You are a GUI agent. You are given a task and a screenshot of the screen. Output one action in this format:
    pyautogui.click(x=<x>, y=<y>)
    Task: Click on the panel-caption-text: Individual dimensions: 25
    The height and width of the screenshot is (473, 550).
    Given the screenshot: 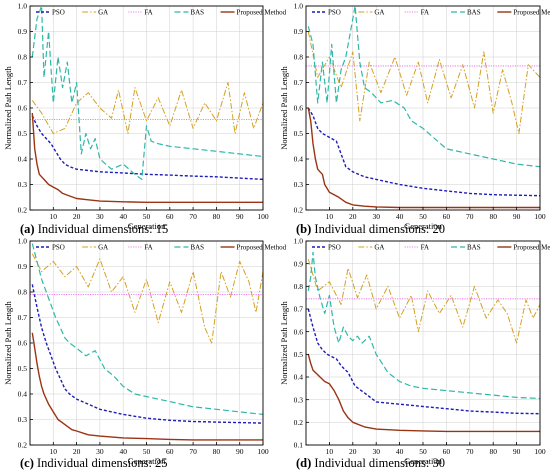 What is the action you would take?
    pyautogui.click(x=101, y=463)
    